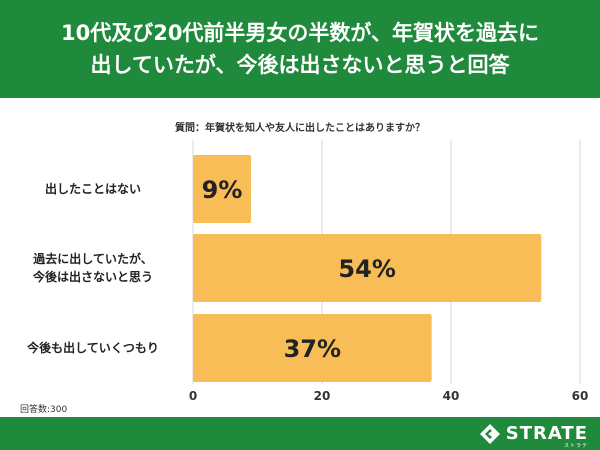  Describe the element at coordinates (322, 396) in the screenshot. I see `x-tick-label: 20` at that location.